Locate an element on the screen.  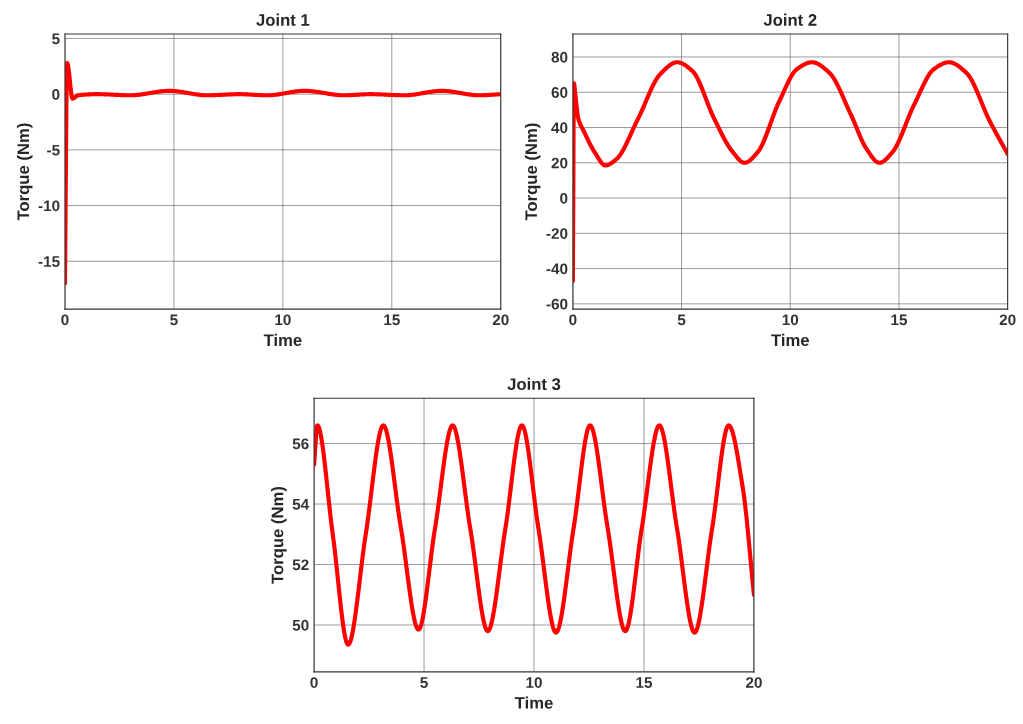
y-tick-label: 60 is located at coordinates (559, 92).